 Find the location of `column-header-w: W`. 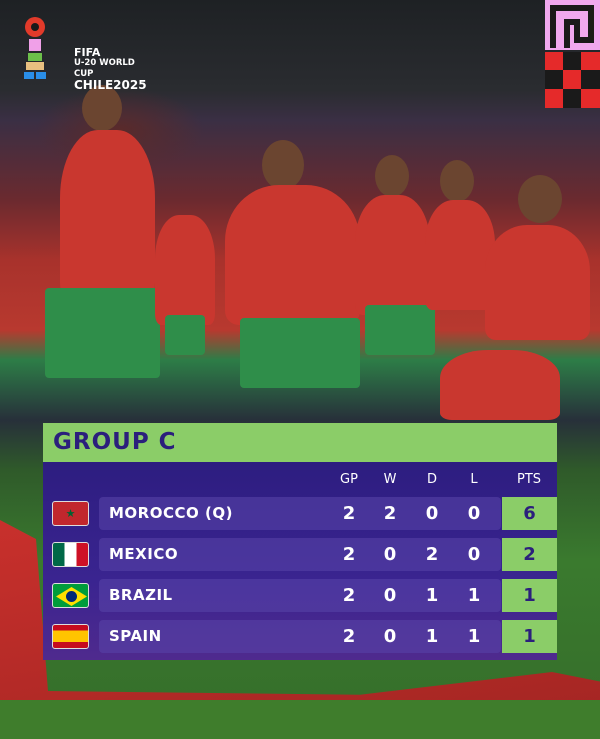

column-header-w: W is located at coordinates (390, 479).